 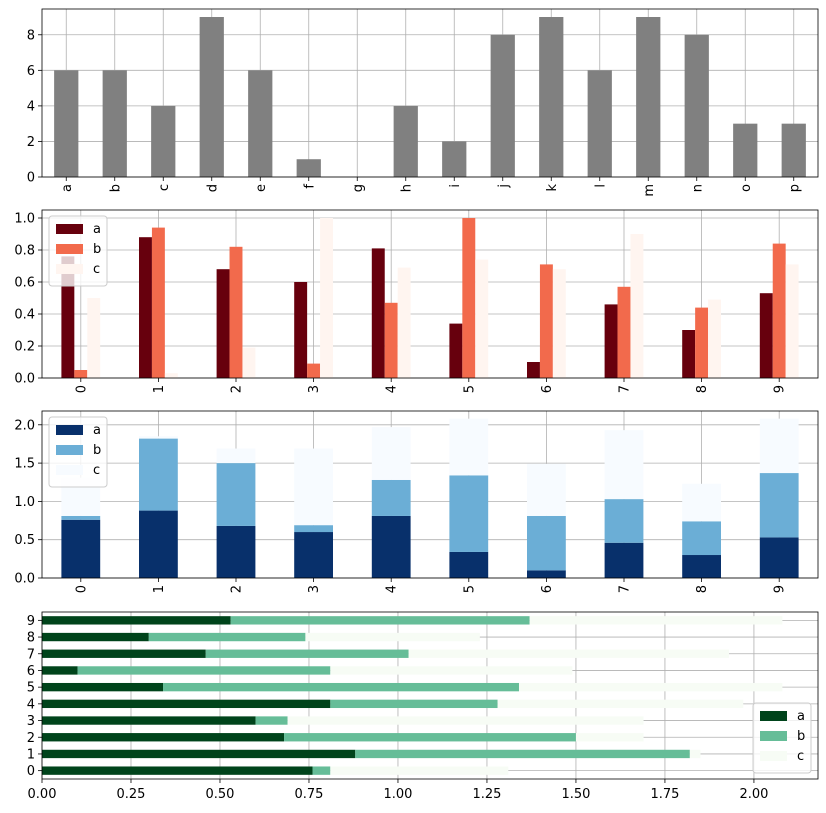 I want to click on xtick-label-f: f, so click(x=309, y=186).